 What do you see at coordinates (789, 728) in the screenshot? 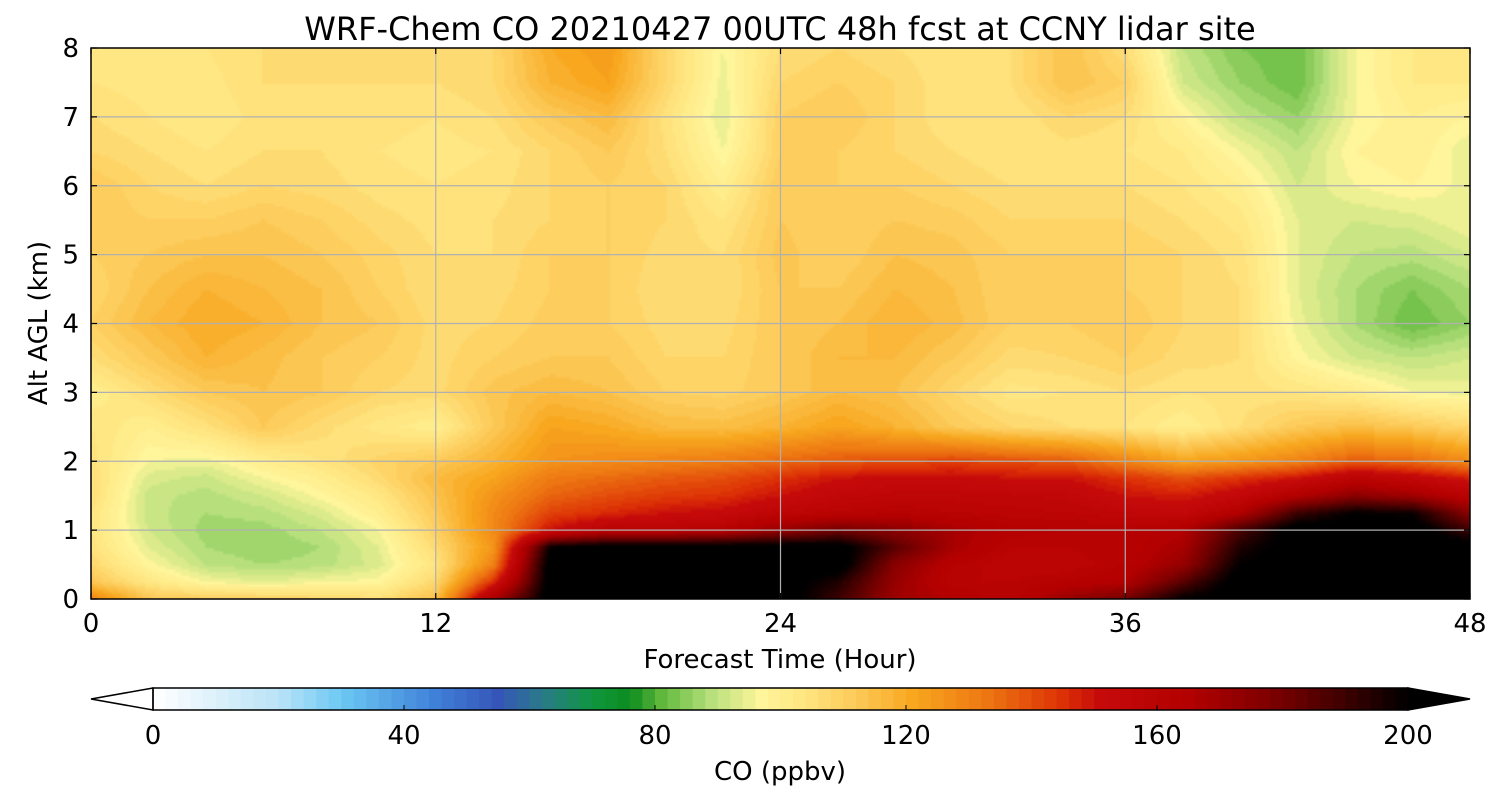
I see `colorbar-ticks: 0 40 80 120 160 200` at bounding box center [789, 728].